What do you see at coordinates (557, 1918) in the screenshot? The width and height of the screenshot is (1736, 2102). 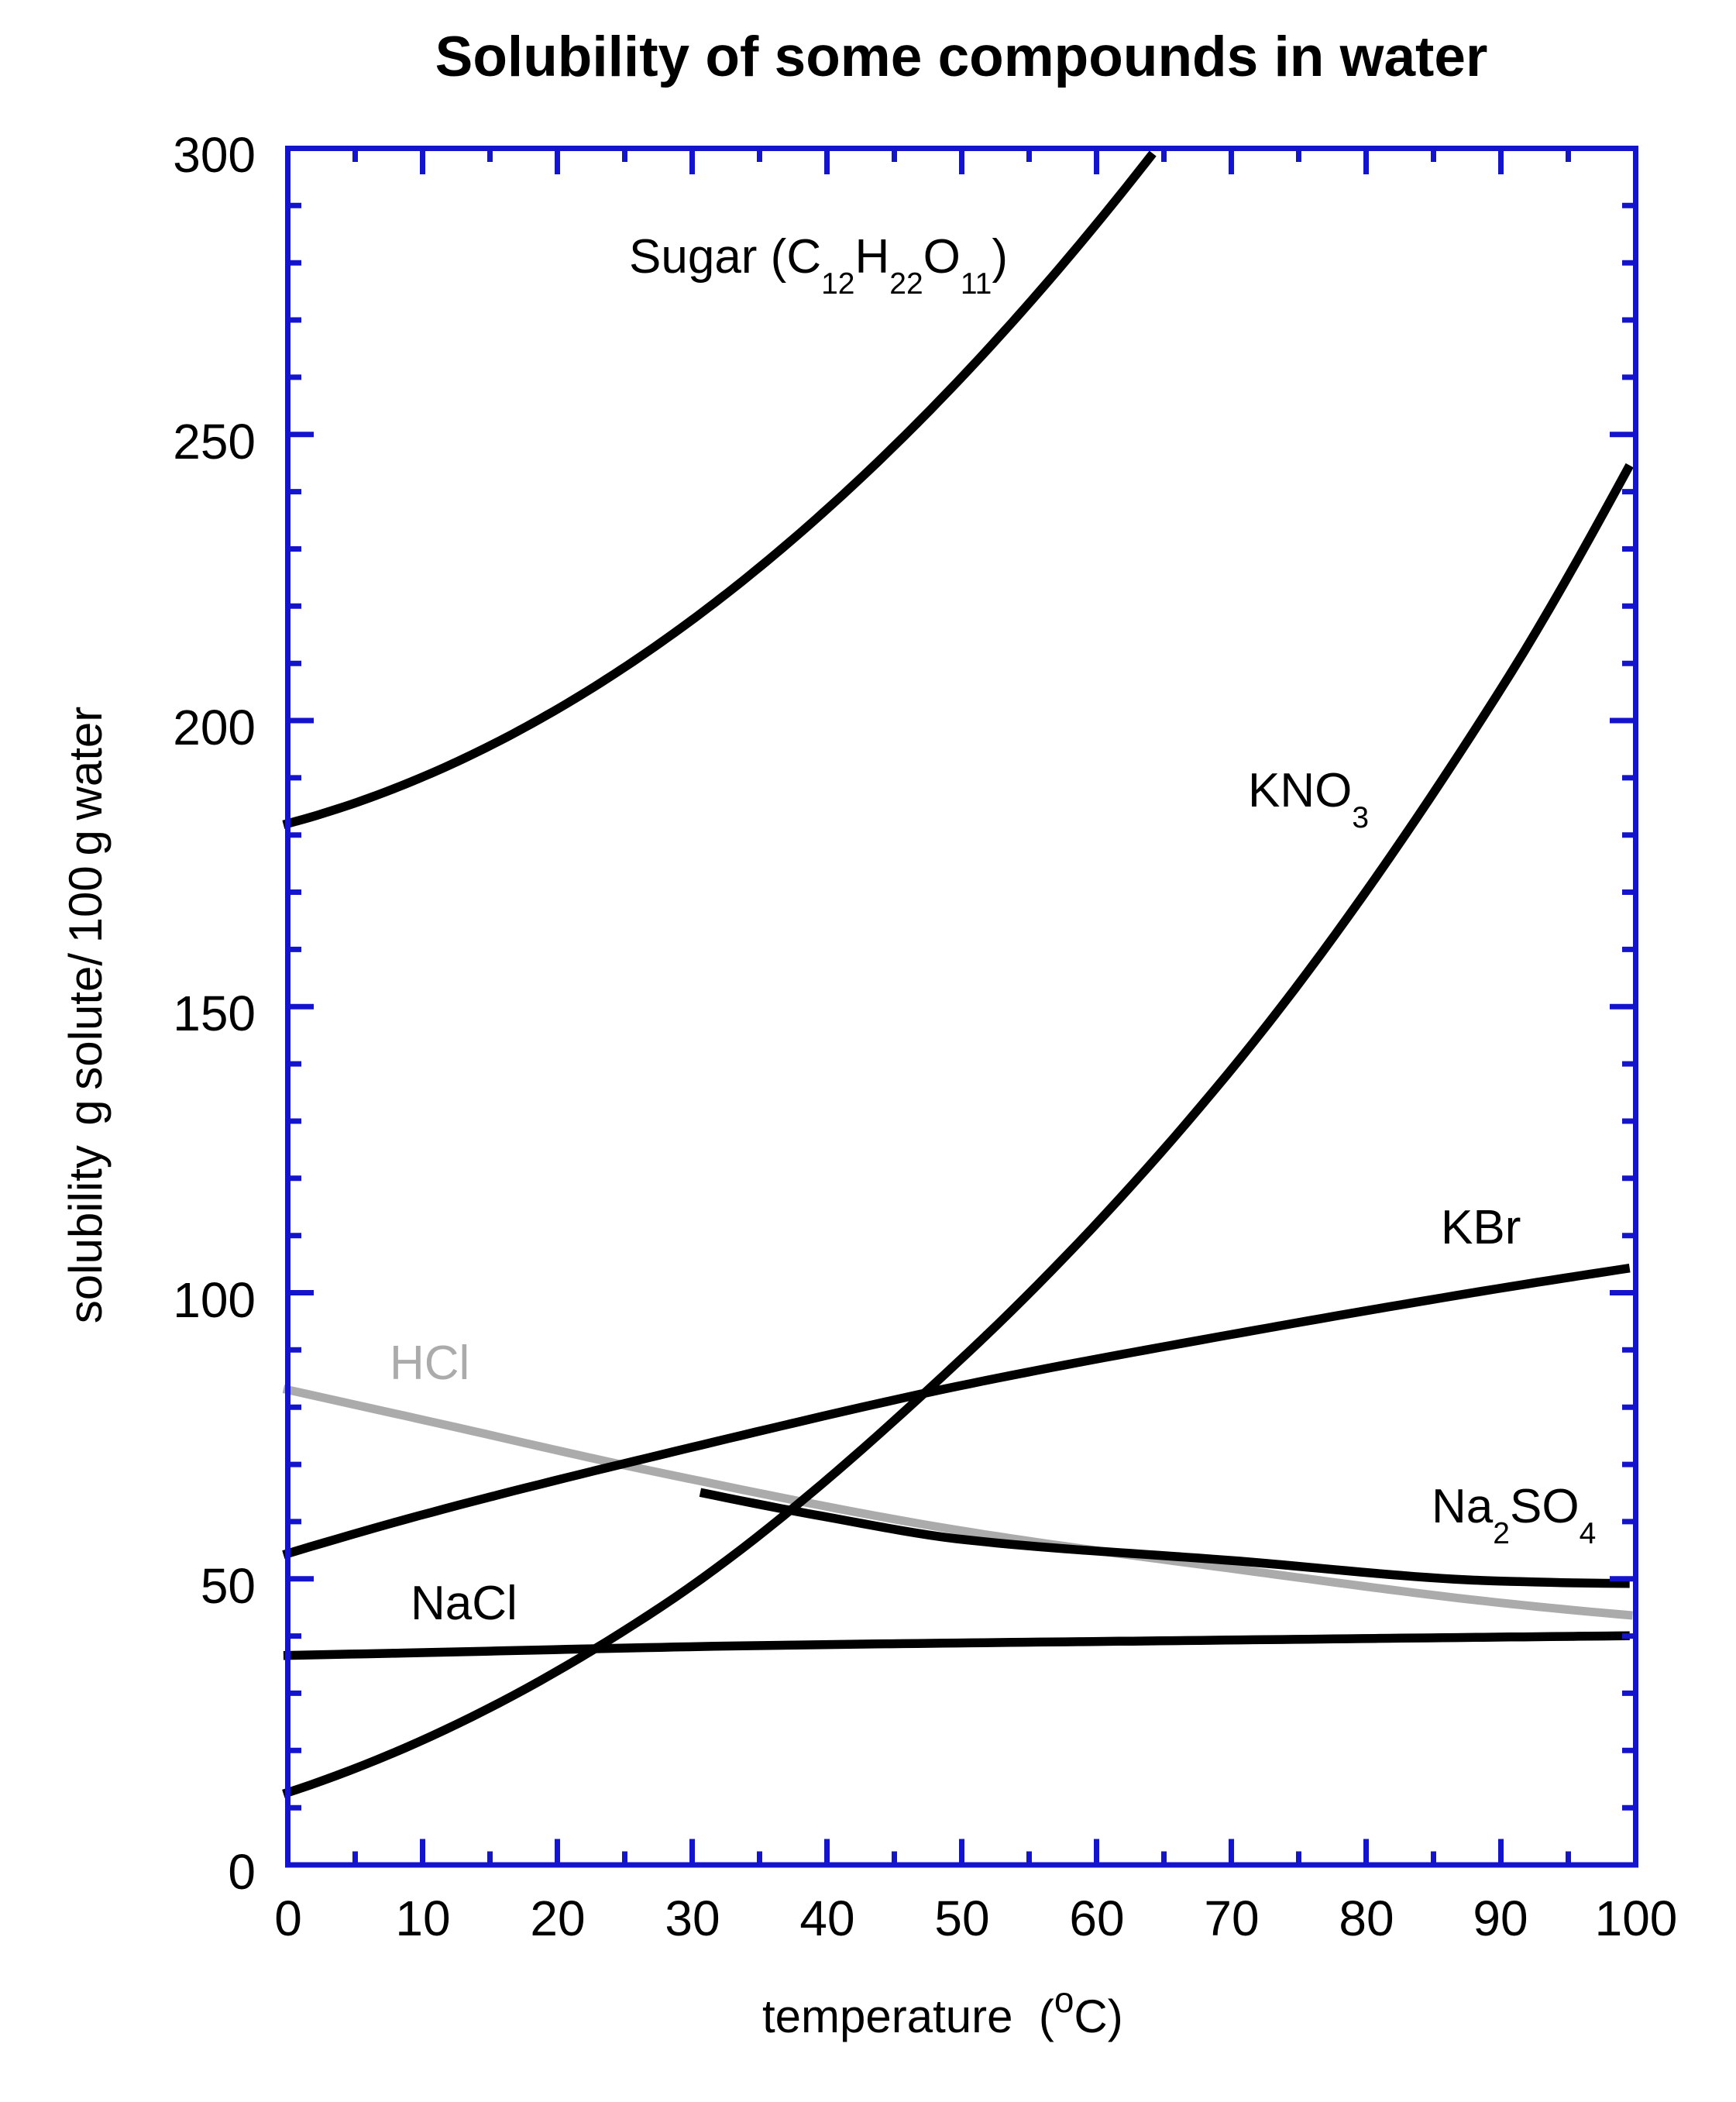 I see `svg-text: 20` at bounding box center [557, 1918].